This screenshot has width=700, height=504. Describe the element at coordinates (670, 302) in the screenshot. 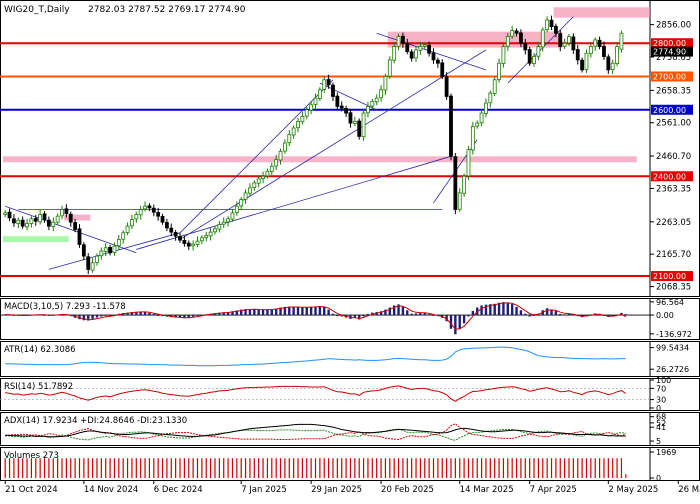

I see `sub-tick-label: 96.564` at that location.